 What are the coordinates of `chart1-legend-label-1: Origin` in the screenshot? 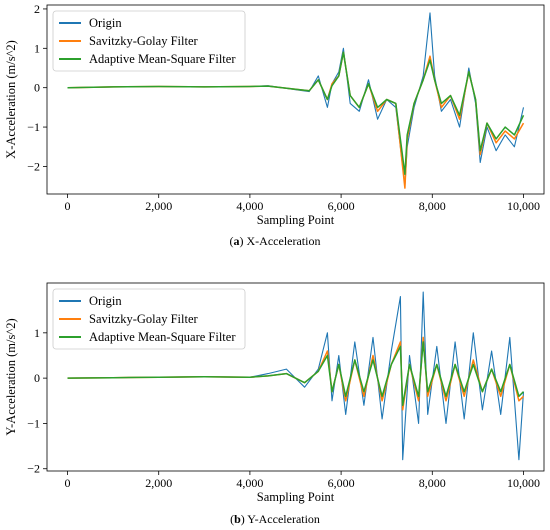 It's located at (105, 23).